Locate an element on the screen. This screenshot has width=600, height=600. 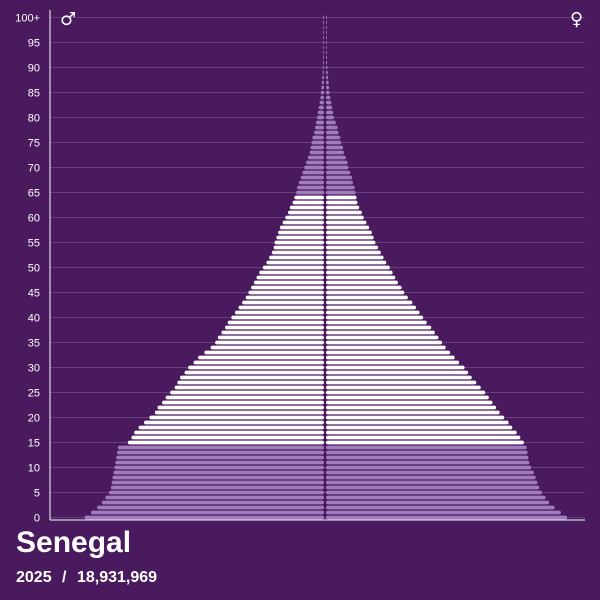
y-tick-label: 80 is located at coordinates (34, 119).